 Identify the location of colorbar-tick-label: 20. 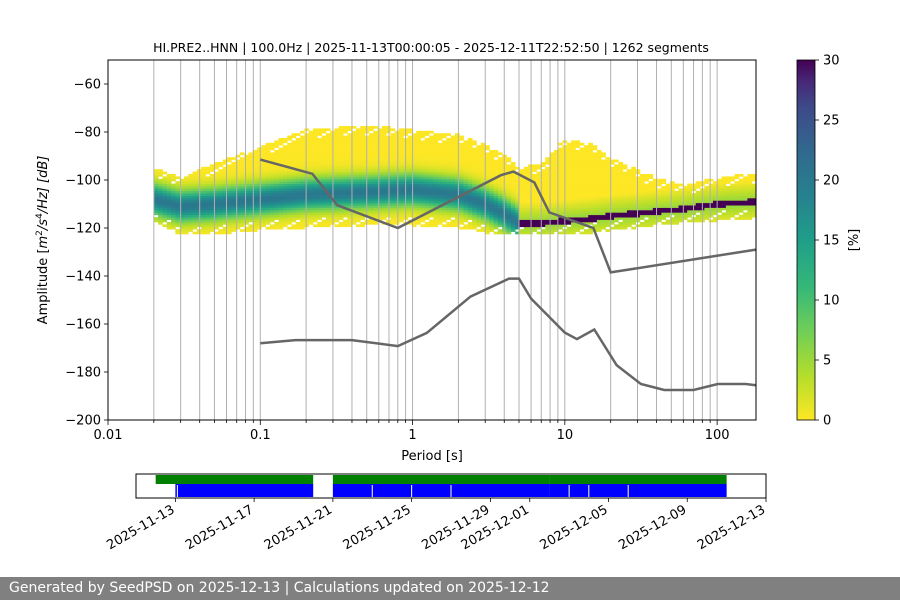
(831, 181).